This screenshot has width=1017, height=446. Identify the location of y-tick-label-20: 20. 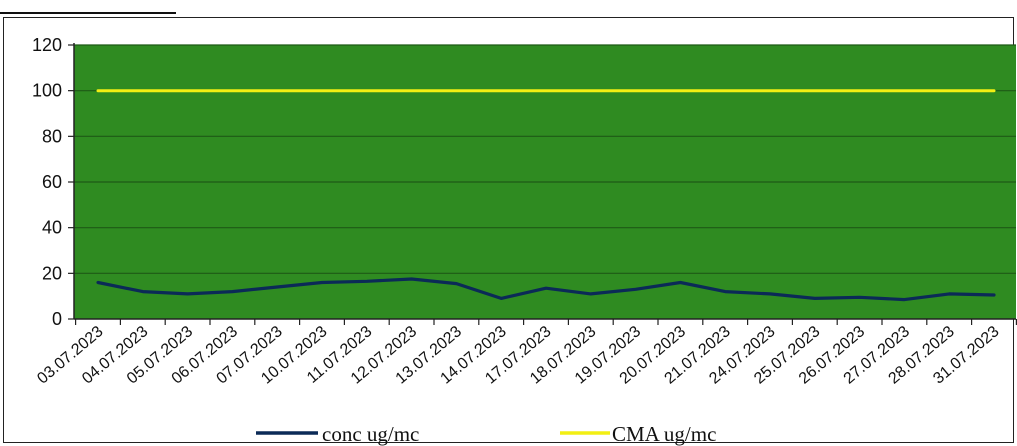
(52, 273).